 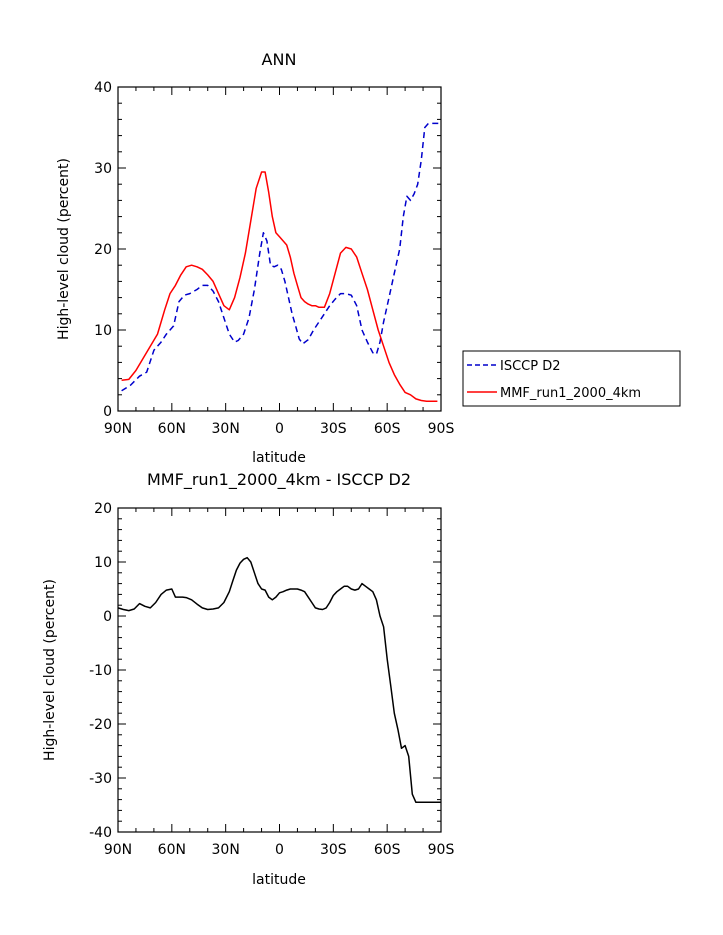 I want to click on legend-label-mmf: MMF_run1_2000_4km, so click(x=570, y=393).